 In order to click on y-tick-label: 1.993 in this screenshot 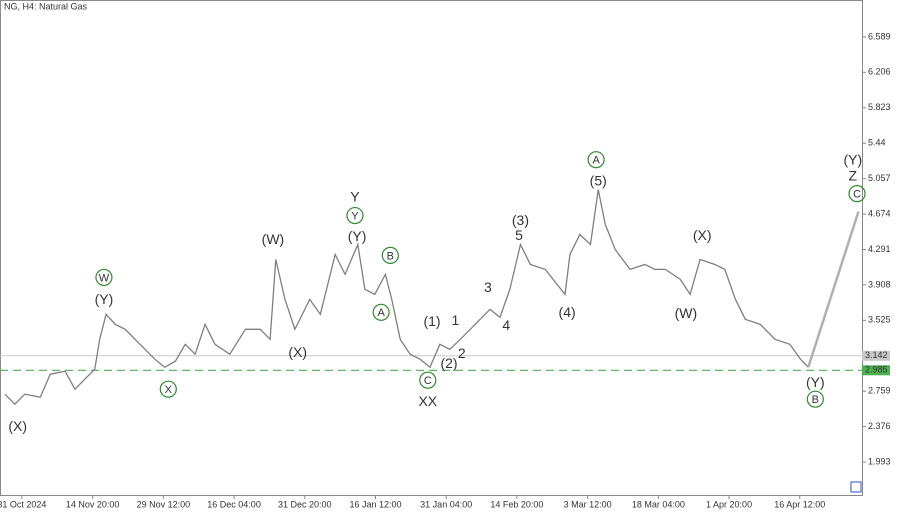, I will do `click(879, 461)`.